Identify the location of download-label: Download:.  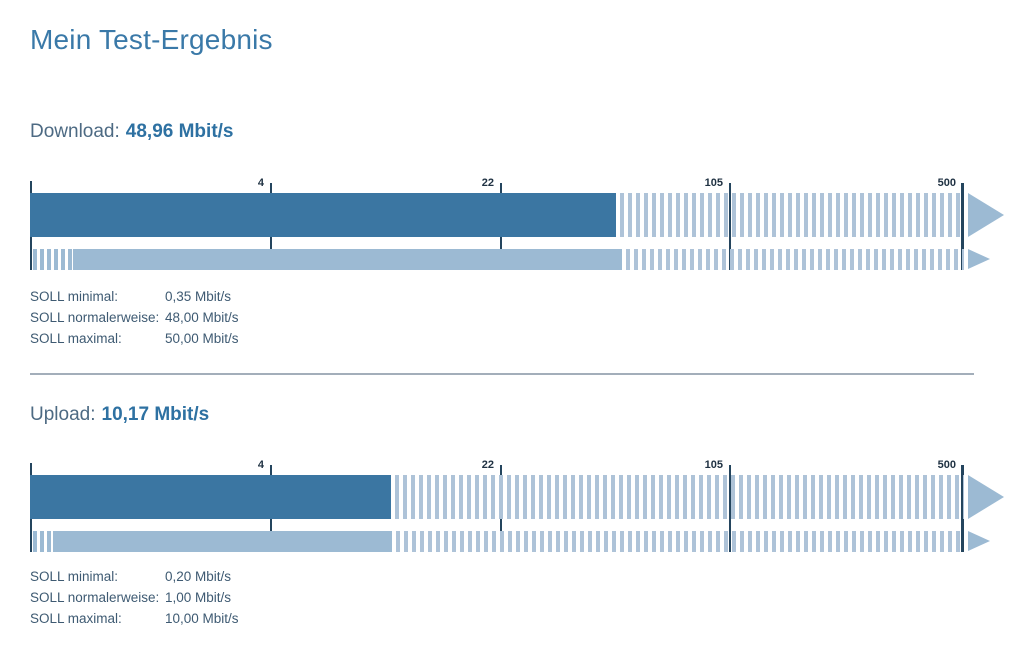
(75, 131).